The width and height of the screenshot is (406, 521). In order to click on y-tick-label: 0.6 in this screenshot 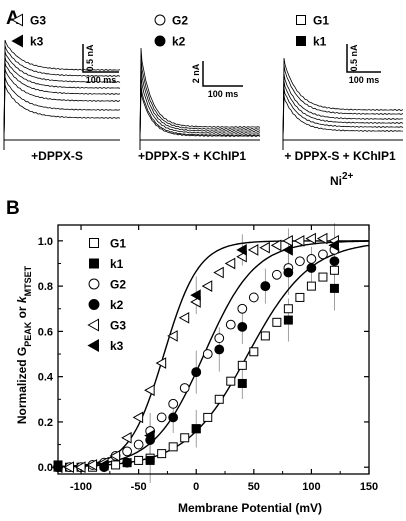, I will do `click(45, 332)`.